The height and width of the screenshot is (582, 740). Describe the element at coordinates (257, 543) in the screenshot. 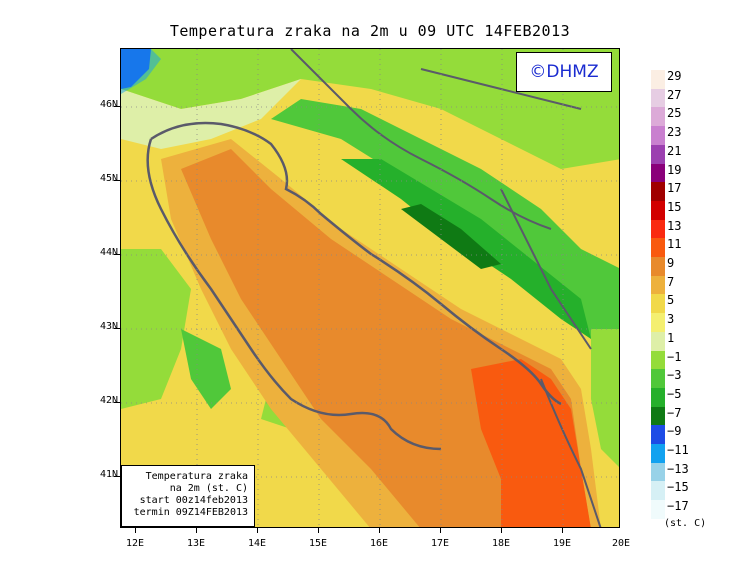

I see `lon-label-14e: 14E` at that location.